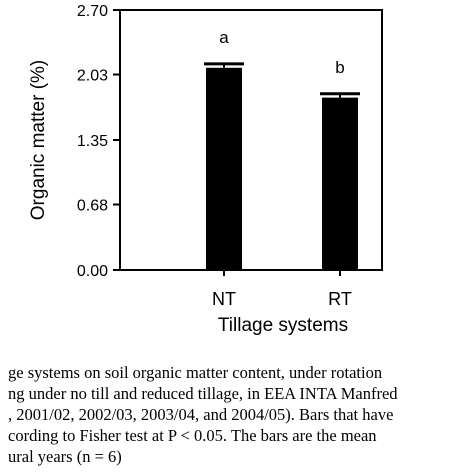 The height and width of the screenshot is (474, 474). I want to click on x-tick-label: RT, so click(340, 299).